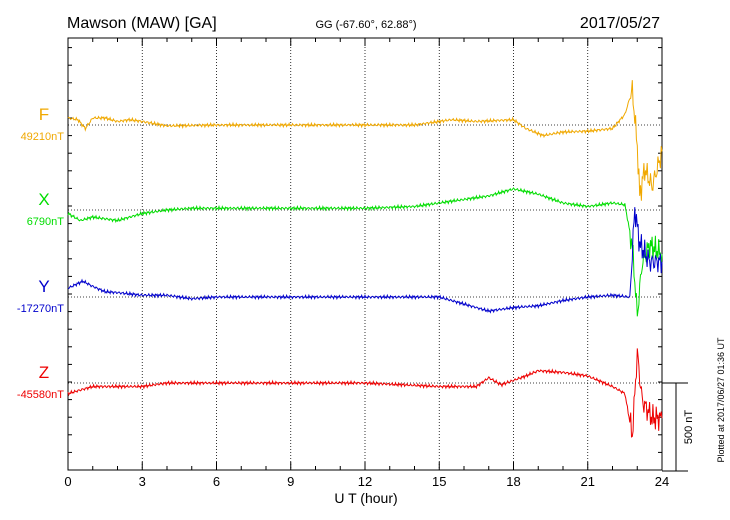 This screenshot has height=520, width=730. I want to click on plotted-timestamp: Plotted at 2017/06/27 01:36 UT, so click(721, 400).